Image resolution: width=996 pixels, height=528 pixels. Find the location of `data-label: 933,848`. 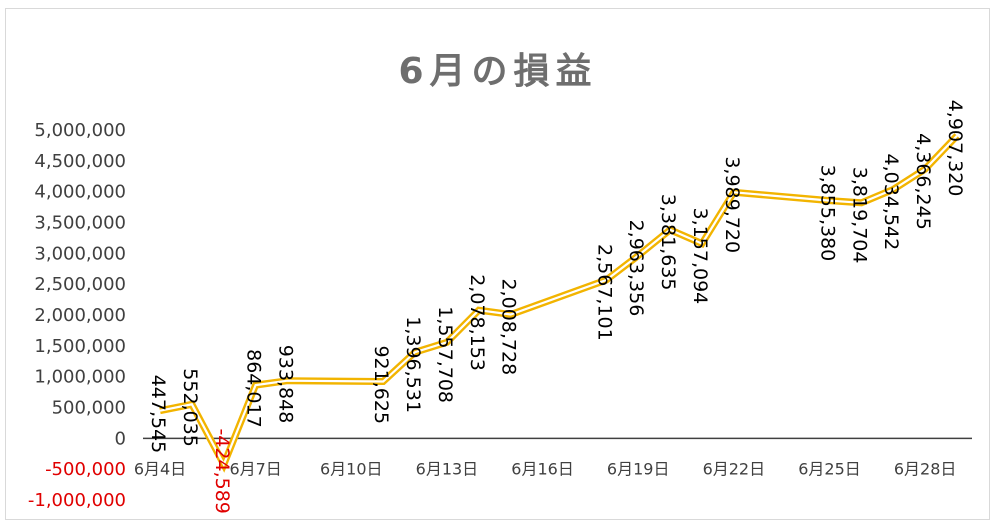

data-label: 933,848 is located at coordinates (285, 384).